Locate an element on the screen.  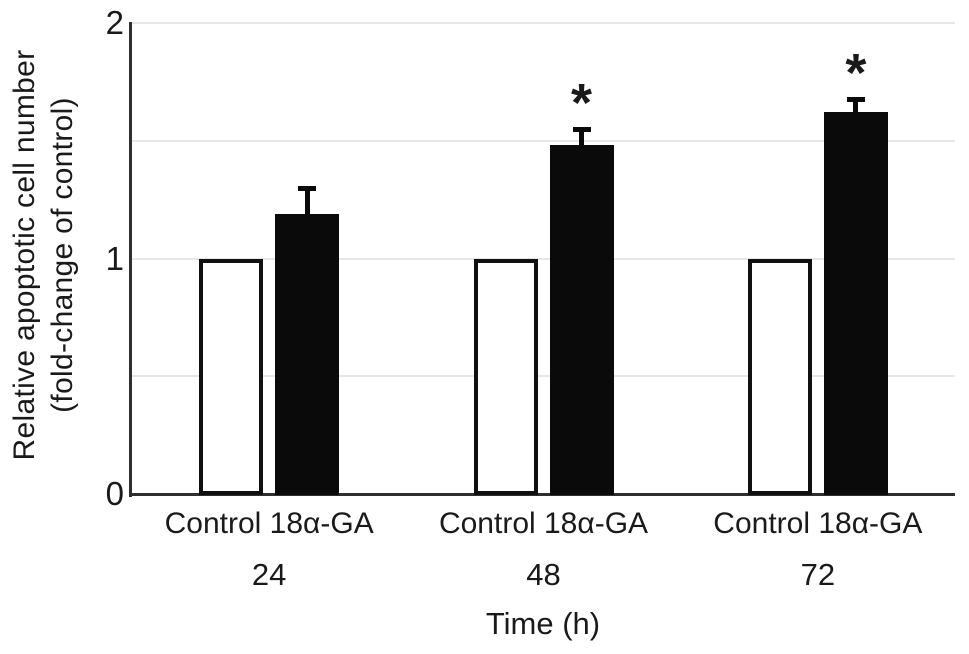
time-tick-label: 48 is located at coordinates (543, 574).